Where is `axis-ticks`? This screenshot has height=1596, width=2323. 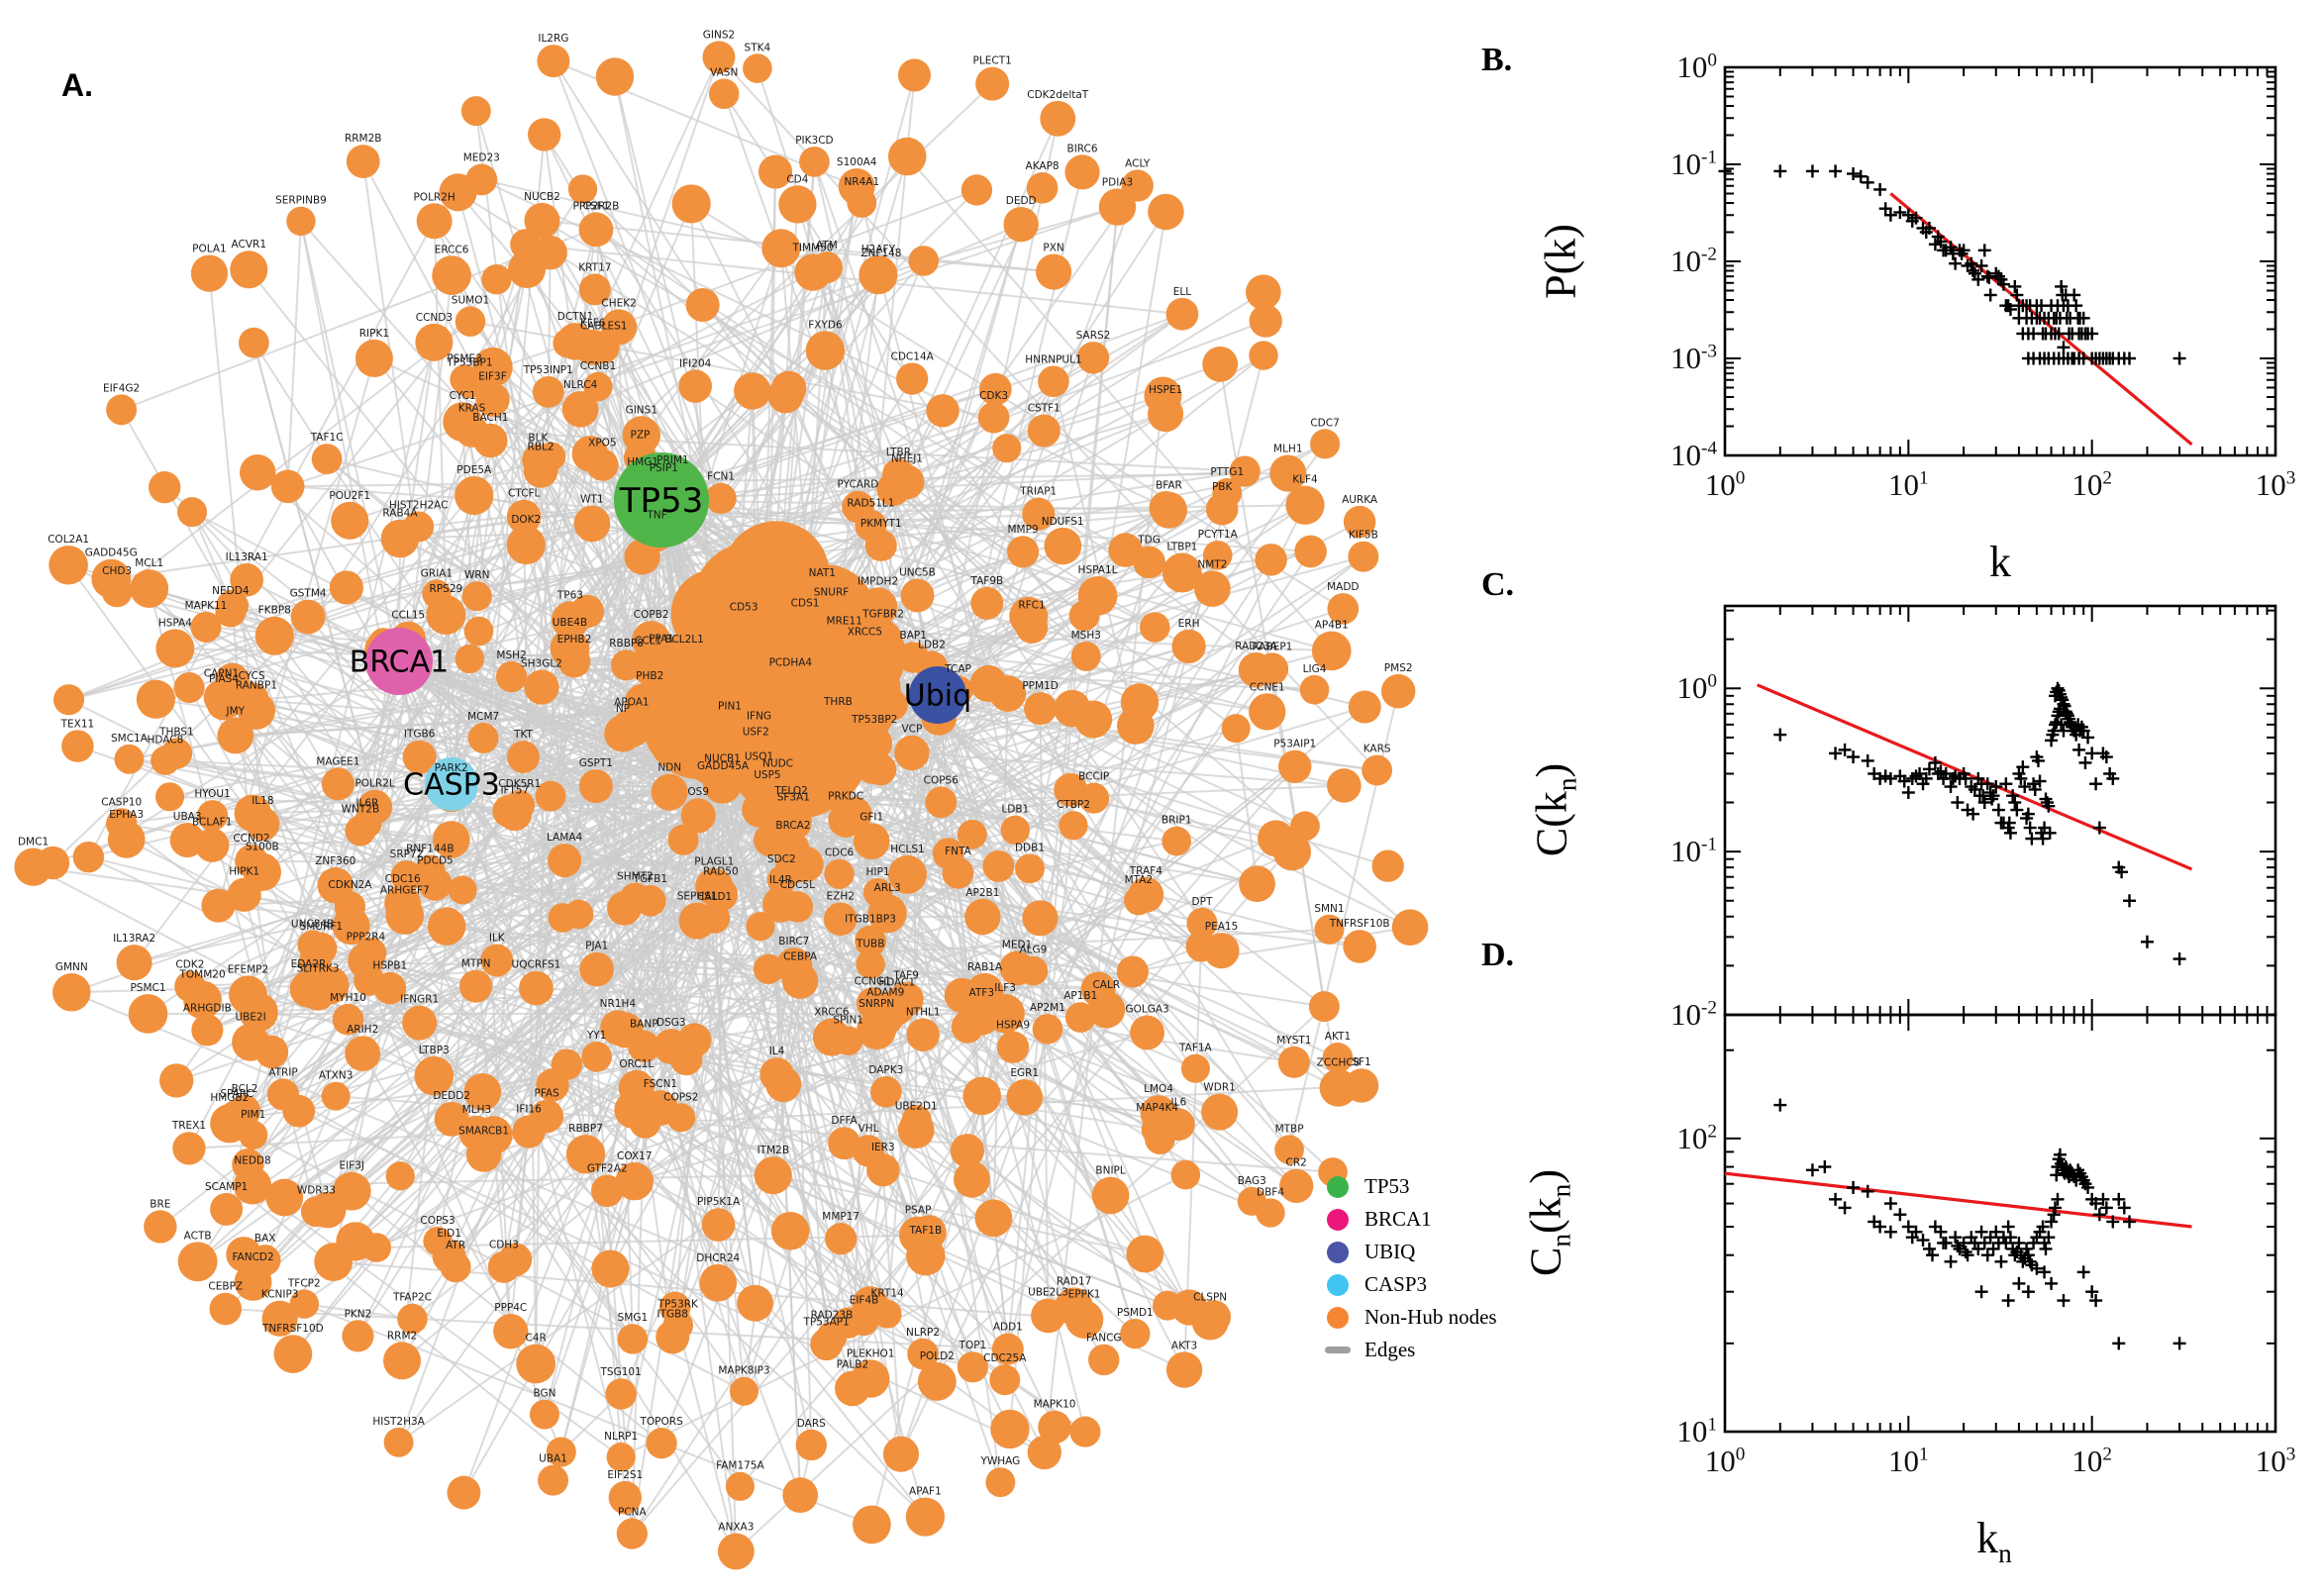
axis-ticks is located at coordinates (2000, 261).